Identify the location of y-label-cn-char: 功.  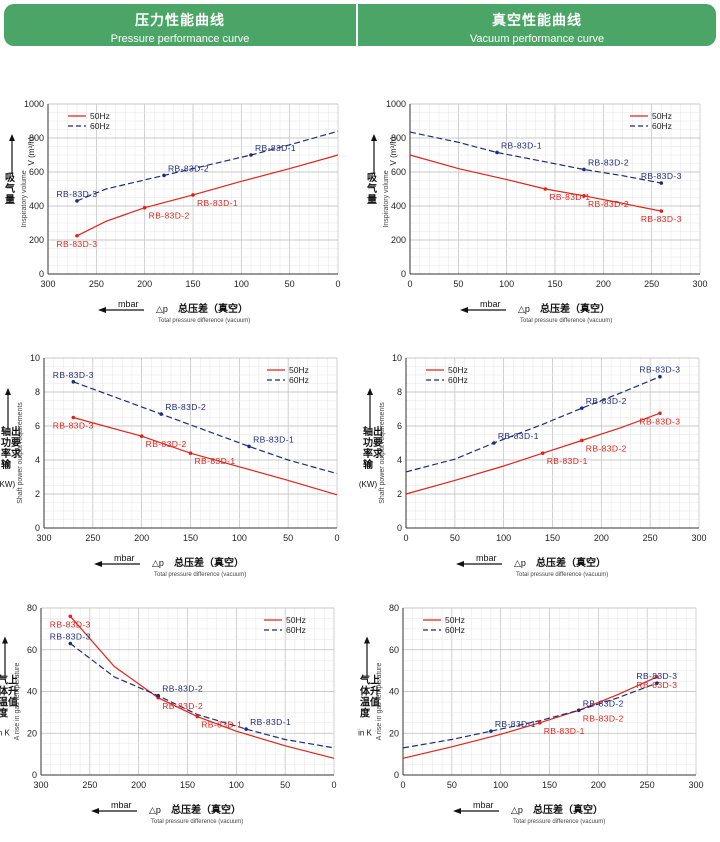
(368, 442).